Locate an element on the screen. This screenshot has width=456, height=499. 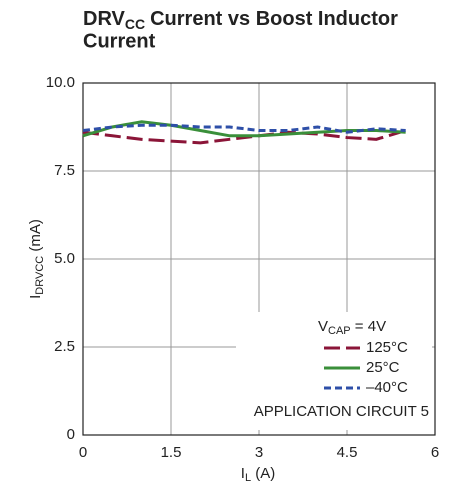
legend-title-part: V is located at coordinates (323, 326).